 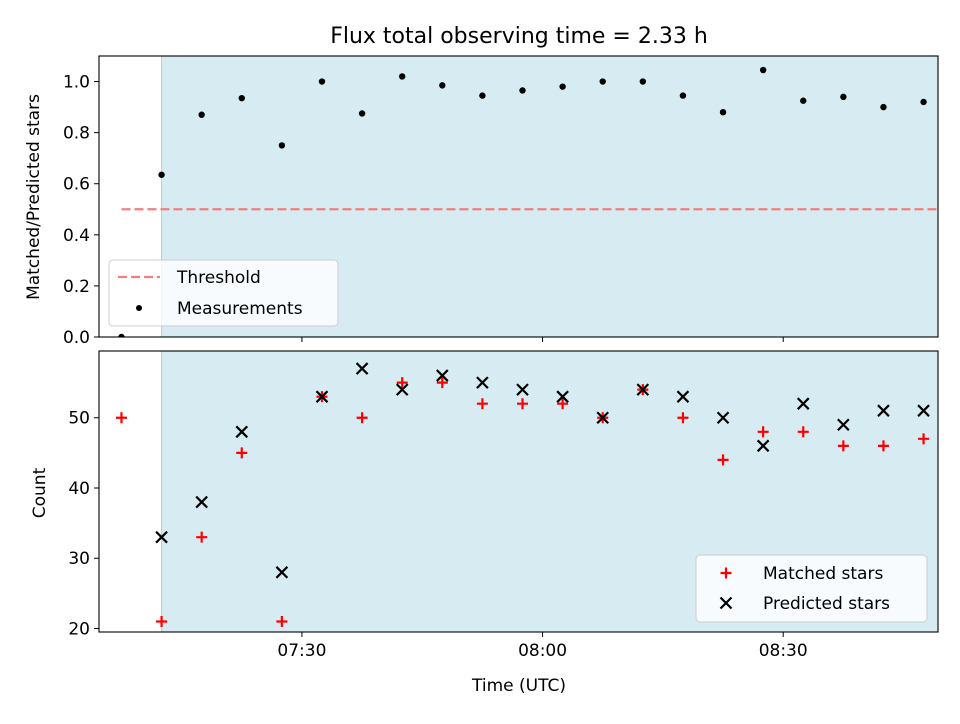 I want to click on y-tick-label: 30, so click(x=79, y=559).